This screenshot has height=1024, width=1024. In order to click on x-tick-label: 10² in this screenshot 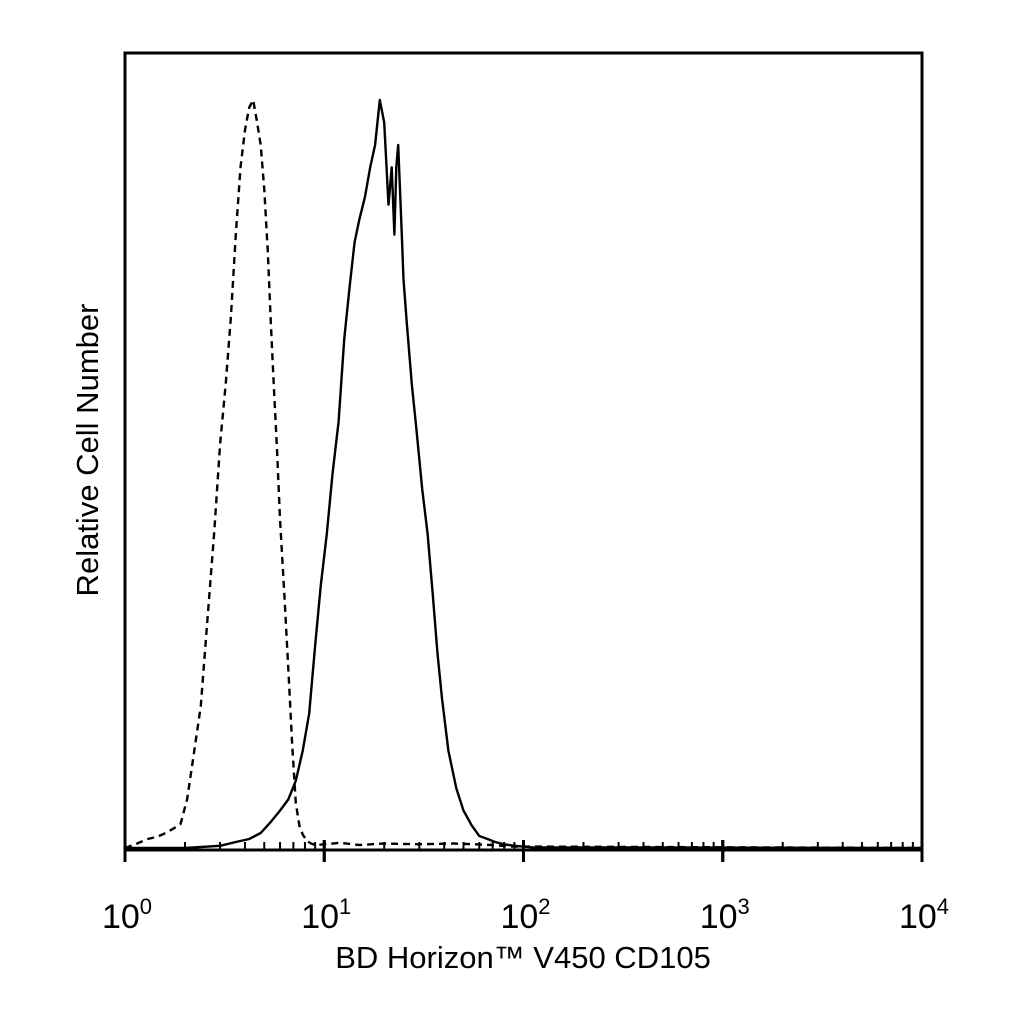, I will do `click(525, 915)`.